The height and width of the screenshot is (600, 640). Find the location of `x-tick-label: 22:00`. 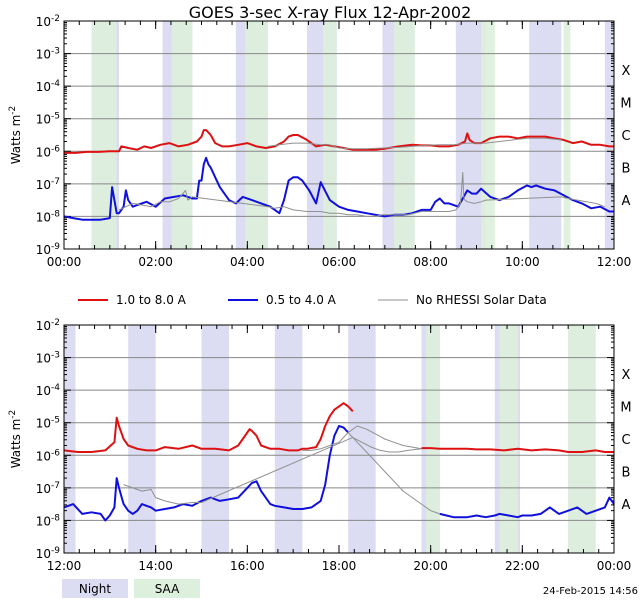

x-tick-label: 22:00 is located at coordinates (522, 566).